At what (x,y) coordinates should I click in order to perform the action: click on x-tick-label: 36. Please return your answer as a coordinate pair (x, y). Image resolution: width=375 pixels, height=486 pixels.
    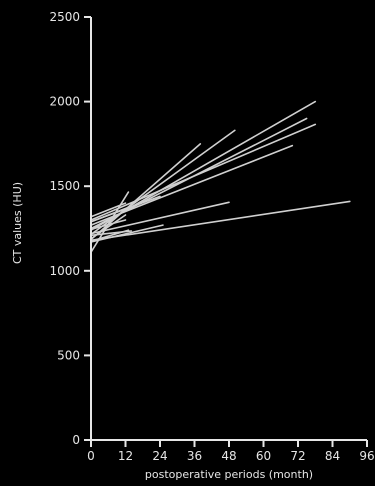
    Looking at the image, I should click on (194, 456).